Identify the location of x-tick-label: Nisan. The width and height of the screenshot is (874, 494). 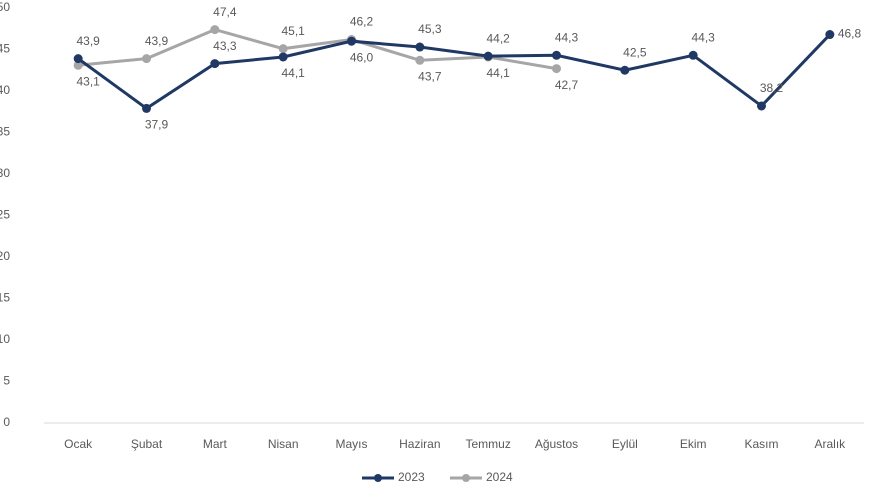
(283, 444).